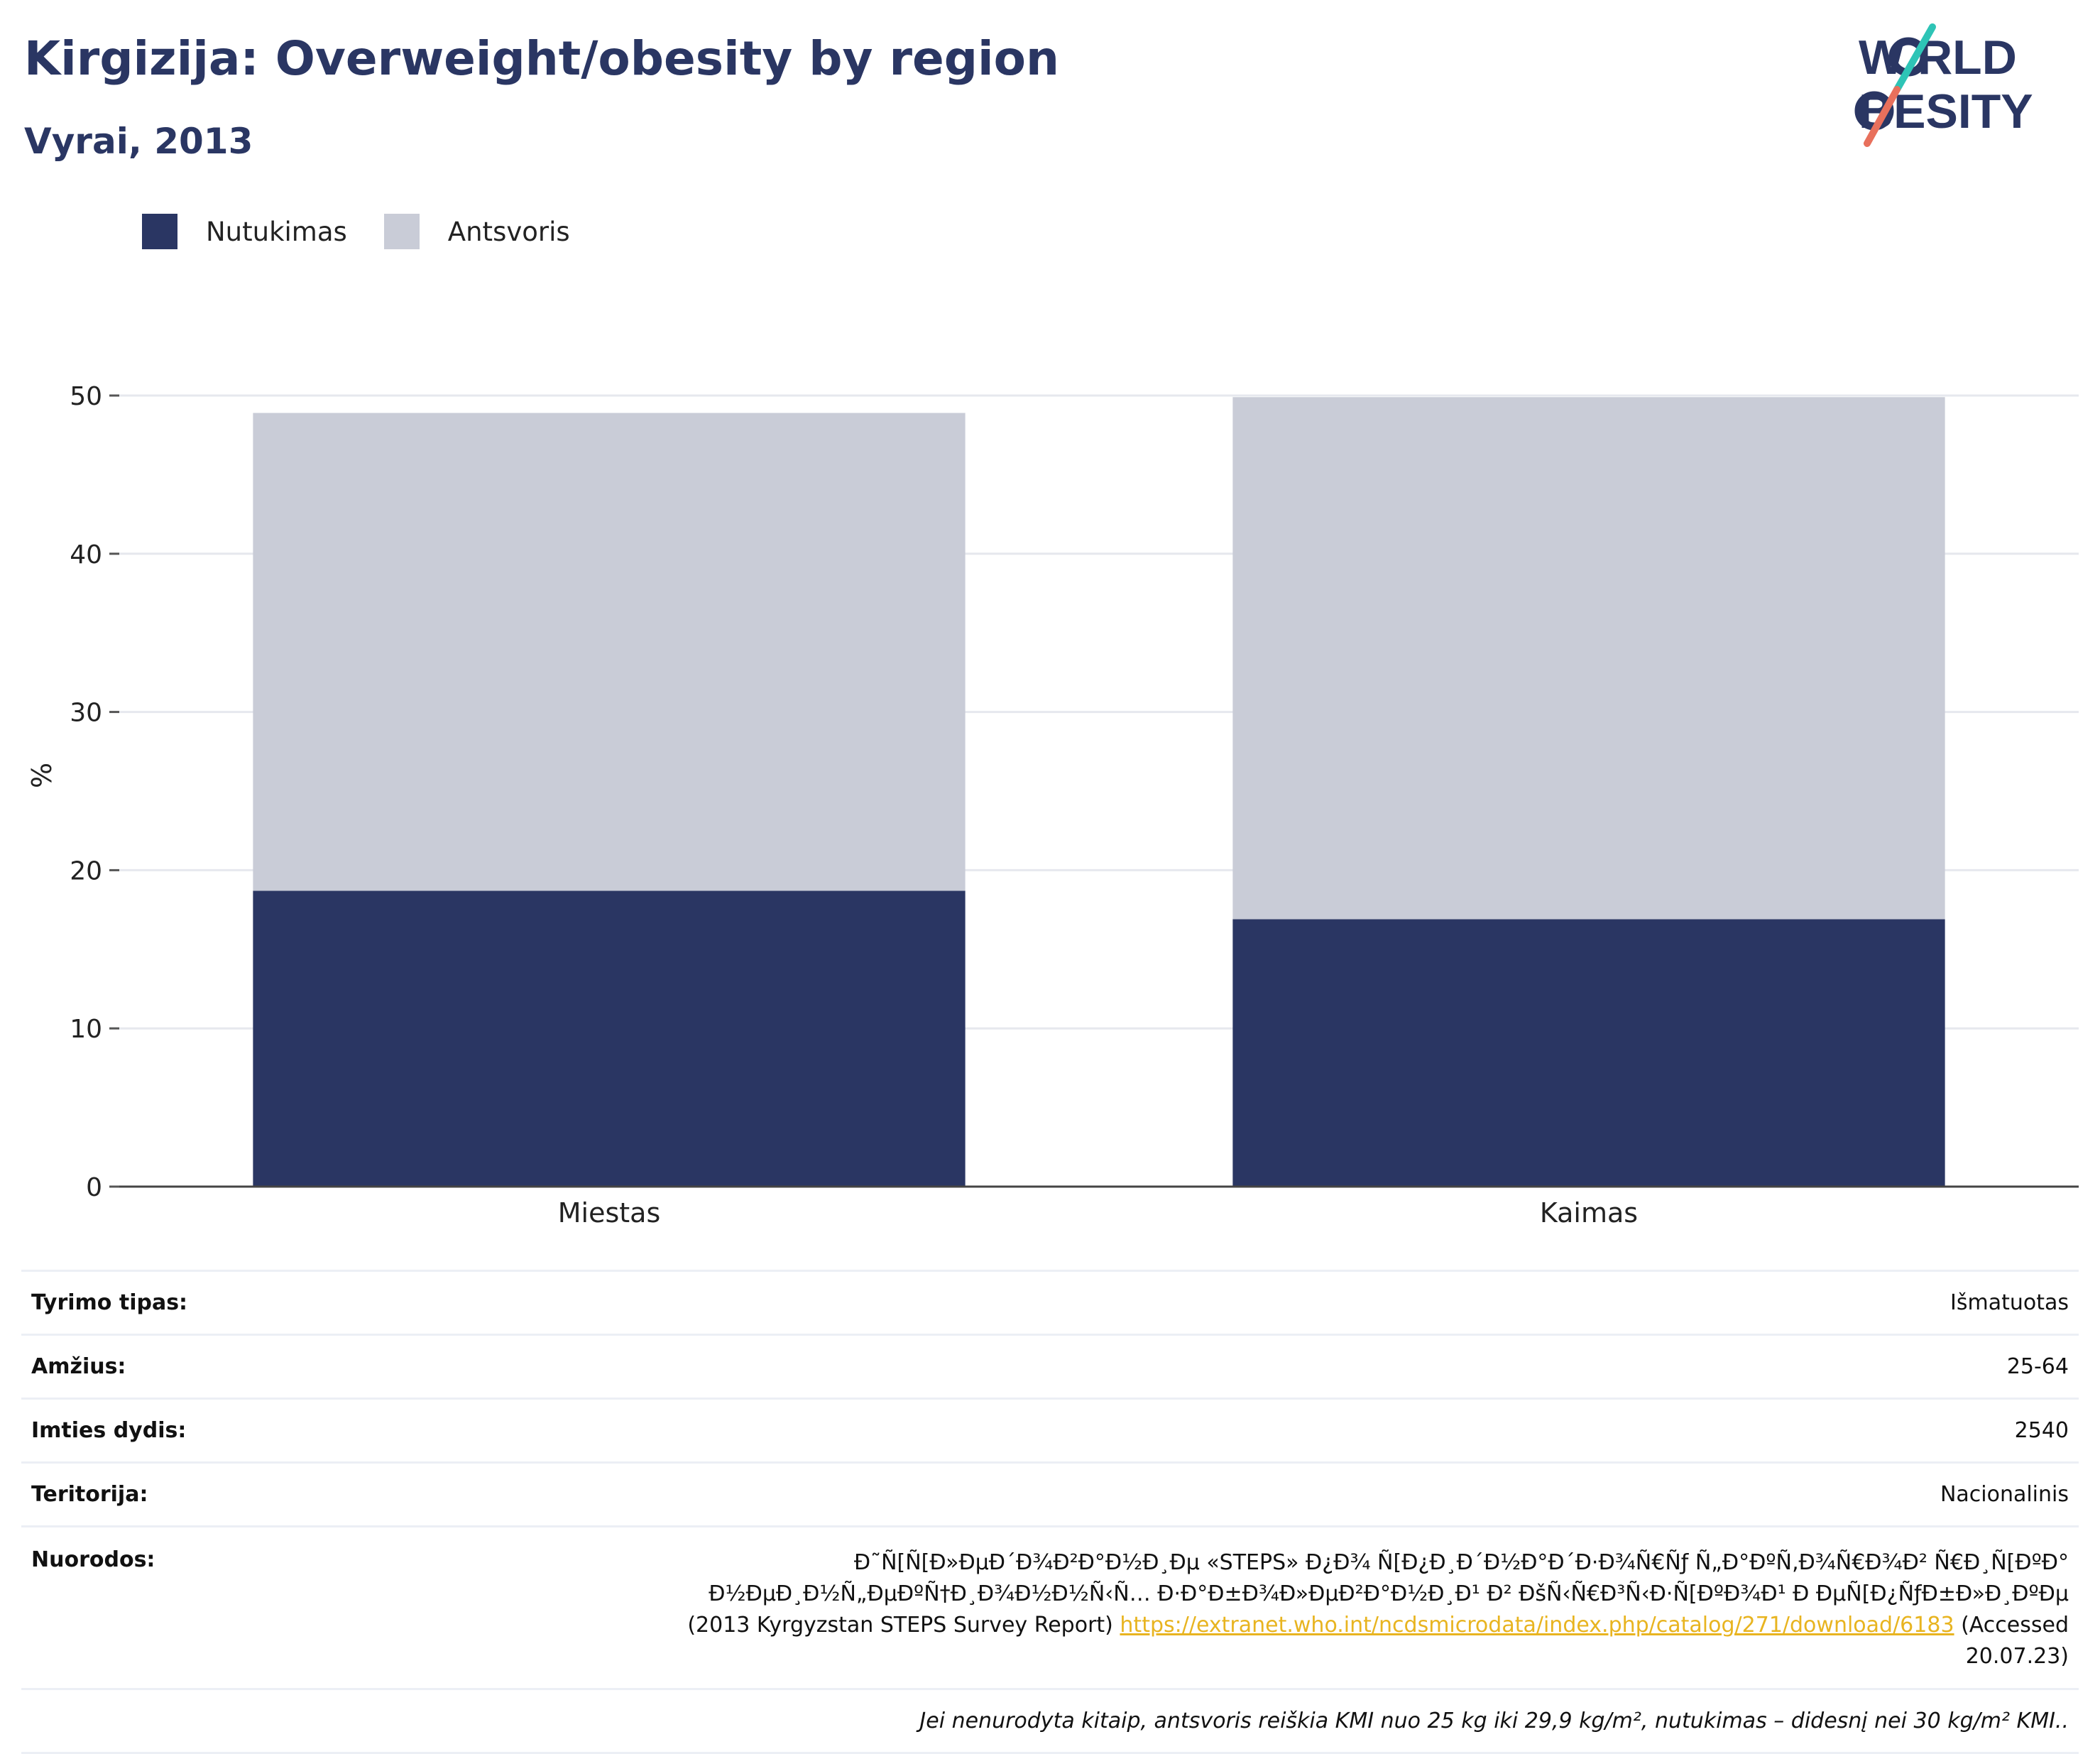  I want to click on reference-report-name: (2013 Kyrgyzstan STEPS Survey Report), so click(900, 1625).